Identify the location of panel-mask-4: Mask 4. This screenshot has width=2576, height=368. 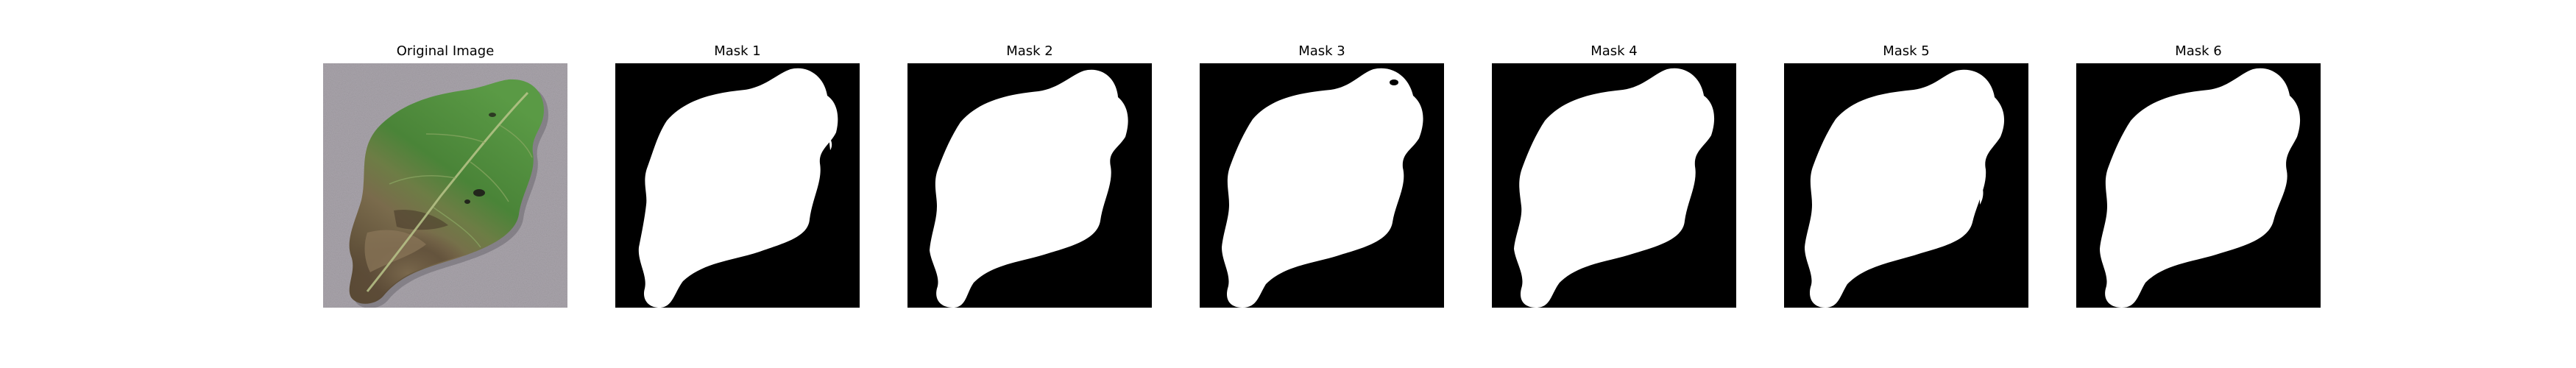
(1614, 175).